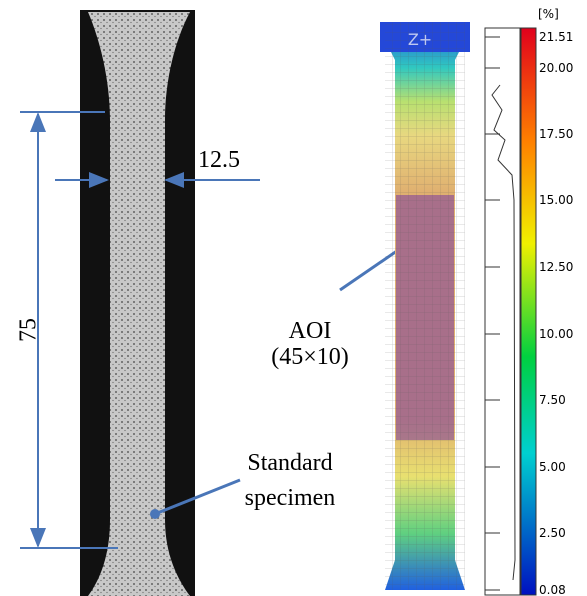 This screenshot has width=587, height=596. What do you see at coordinates (556, 37) in the screenshot?
I see `colorbar-label: 21.51` at bounding box center [556, 37].